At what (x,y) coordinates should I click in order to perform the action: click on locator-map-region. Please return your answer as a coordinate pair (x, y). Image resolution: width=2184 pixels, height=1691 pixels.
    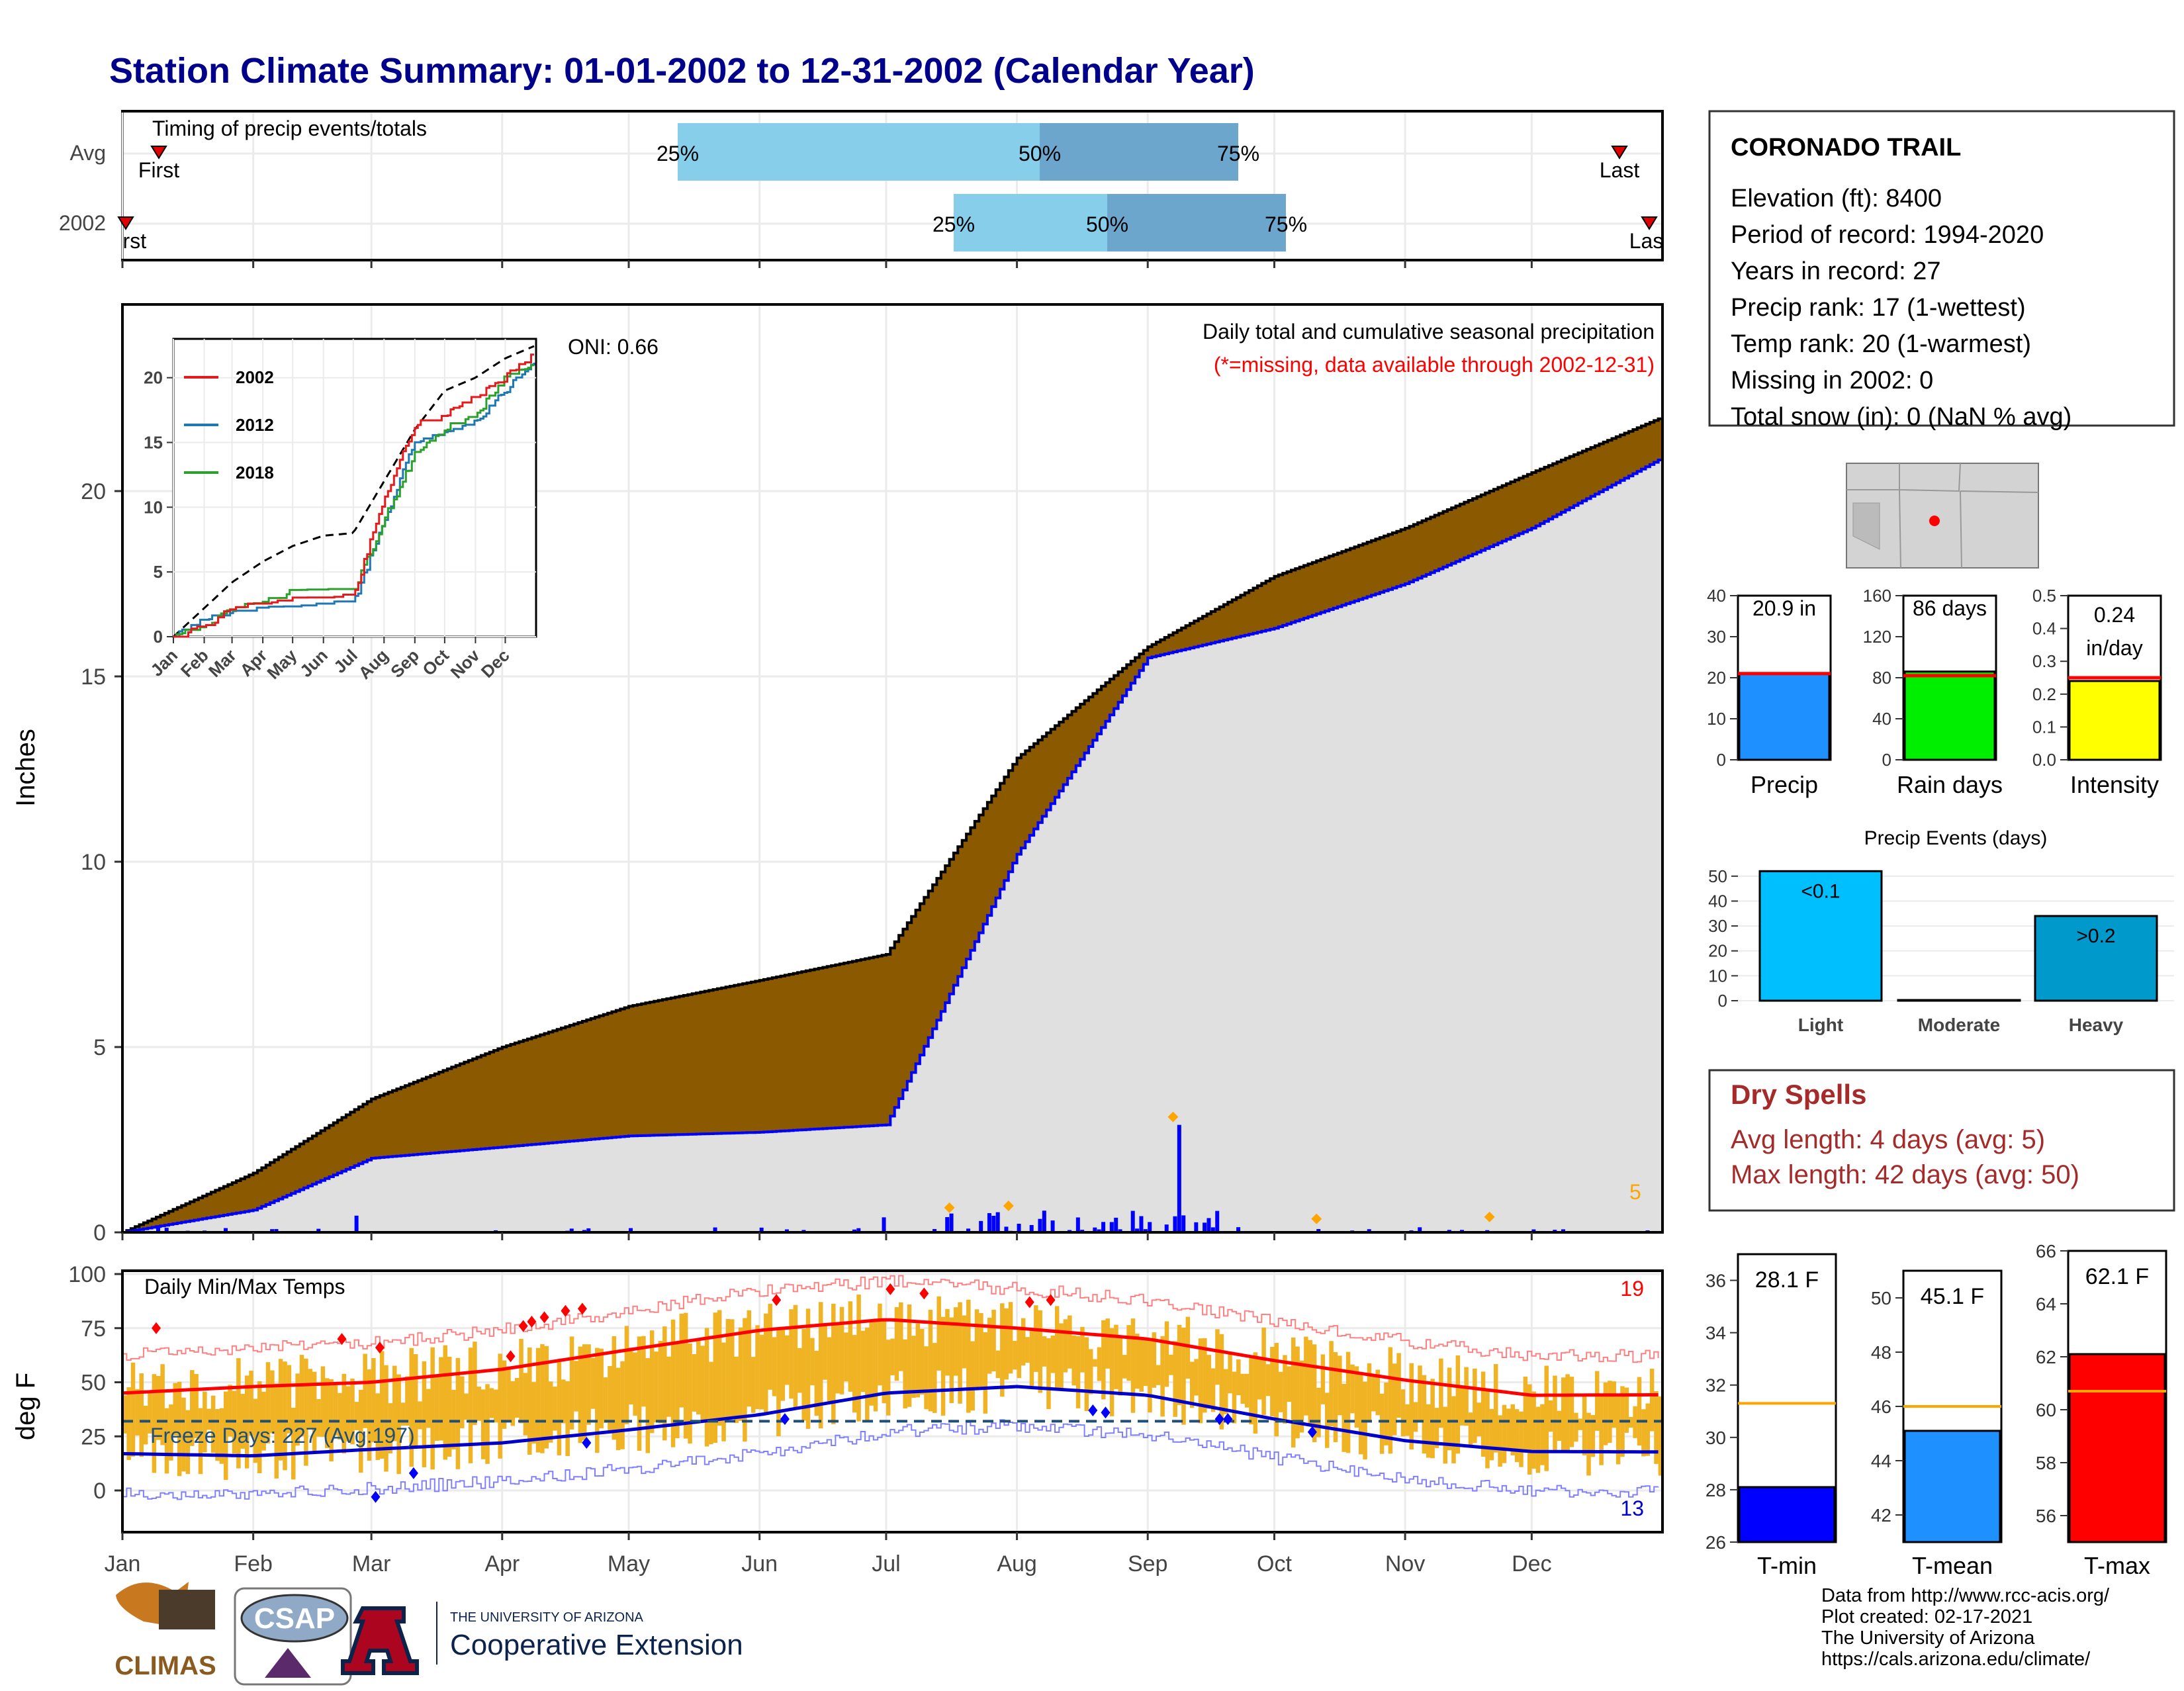
    Looking at the image, I should click on (1866, 526).